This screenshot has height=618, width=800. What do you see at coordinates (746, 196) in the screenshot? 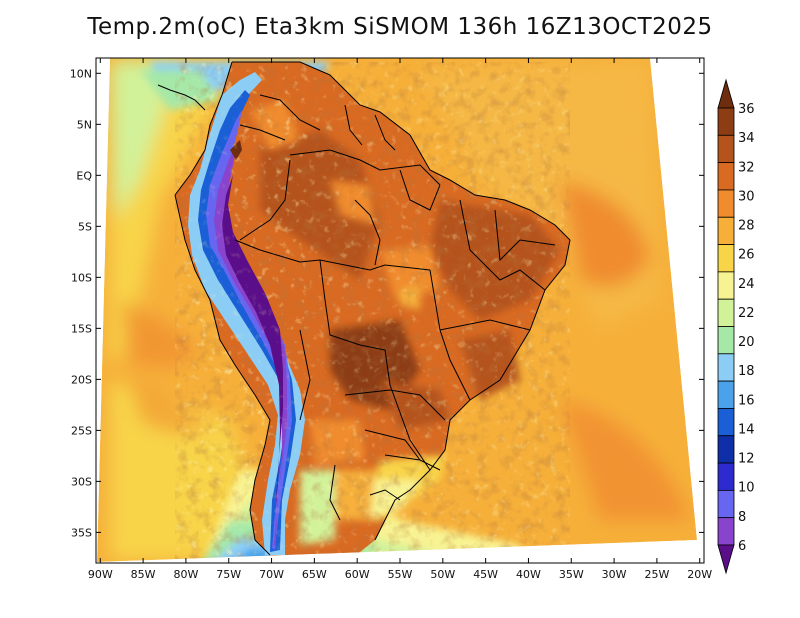
I see `colorbar-label: 30` at bounding box center [746, 196].